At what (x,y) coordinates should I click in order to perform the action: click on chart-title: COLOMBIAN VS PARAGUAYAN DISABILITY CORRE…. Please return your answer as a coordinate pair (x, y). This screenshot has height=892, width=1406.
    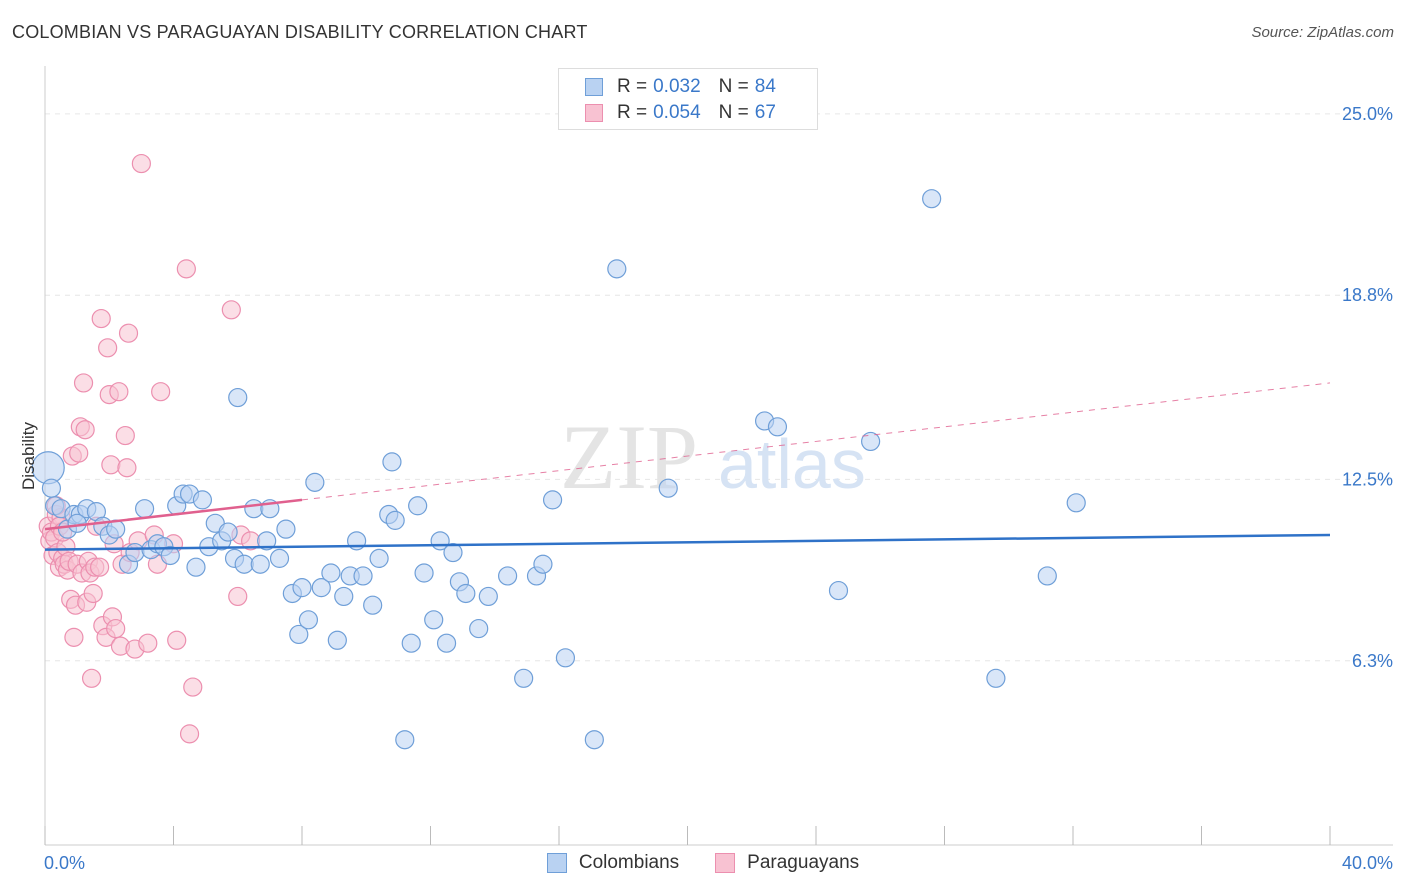
    Looking at the image, I should click on (300, 32).